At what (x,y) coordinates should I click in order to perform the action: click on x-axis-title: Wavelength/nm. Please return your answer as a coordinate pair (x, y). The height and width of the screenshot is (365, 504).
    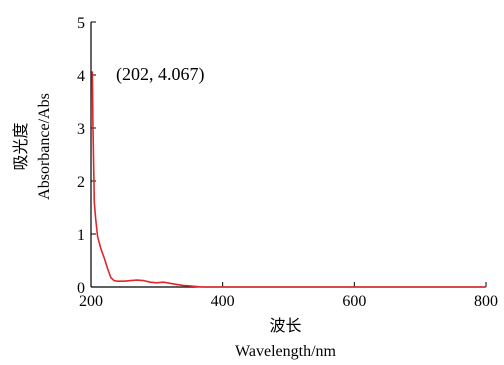
    Looking at the image, I should click on (285, 351).